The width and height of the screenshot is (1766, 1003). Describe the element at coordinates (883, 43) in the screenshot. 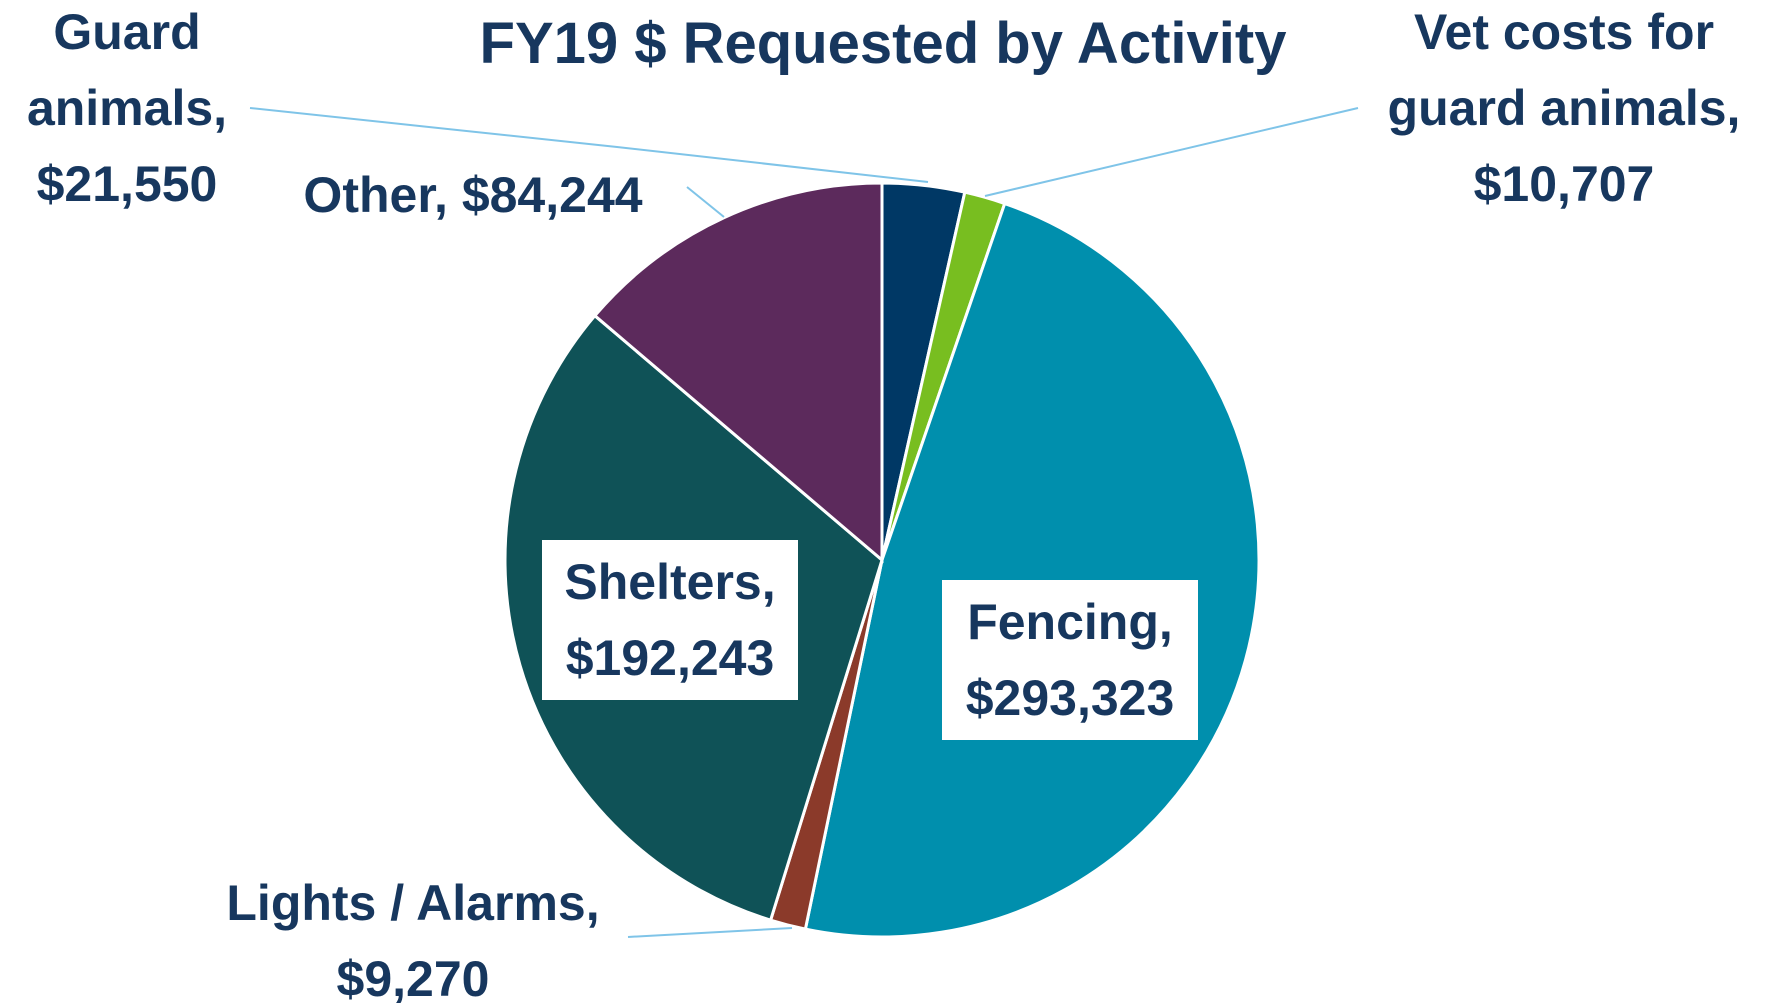

I see `chart-title: FY19 $ Requested by Activity` at that location.